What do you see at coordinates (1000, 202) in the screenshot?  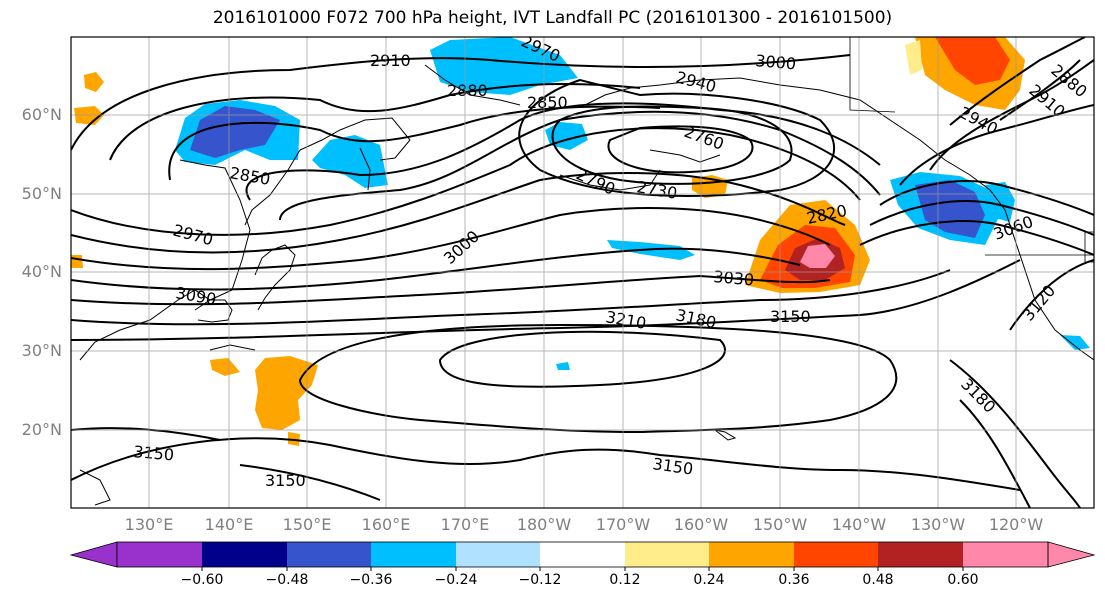 I see `blue-region-coast` at bounding box center [1000, 202].